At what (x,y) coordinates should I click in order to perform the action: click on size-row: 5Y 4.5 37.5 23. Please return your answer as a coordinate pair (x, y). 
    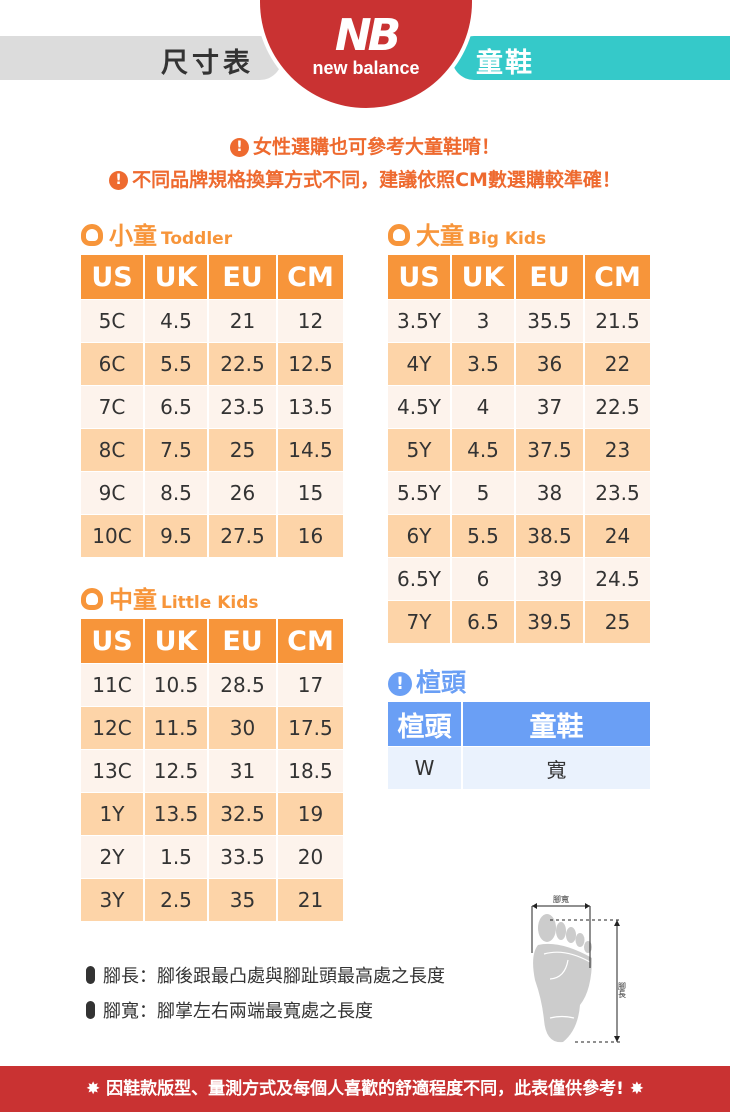
    Looking at the image, I should click on (519, 449).